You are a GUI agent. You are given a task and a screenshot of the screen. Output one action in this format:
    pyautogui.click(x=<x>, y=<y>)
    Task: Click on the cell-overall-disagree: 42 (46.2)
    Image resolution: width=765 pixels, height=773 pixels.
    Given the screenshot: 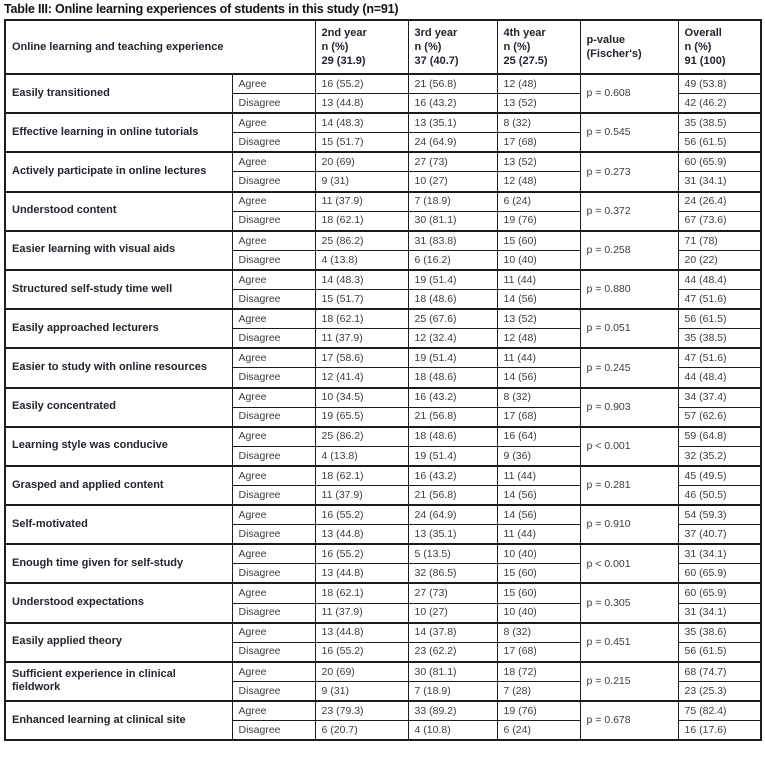 What is the action you would take?
    pyautogui.click(x=719, y=103)
    